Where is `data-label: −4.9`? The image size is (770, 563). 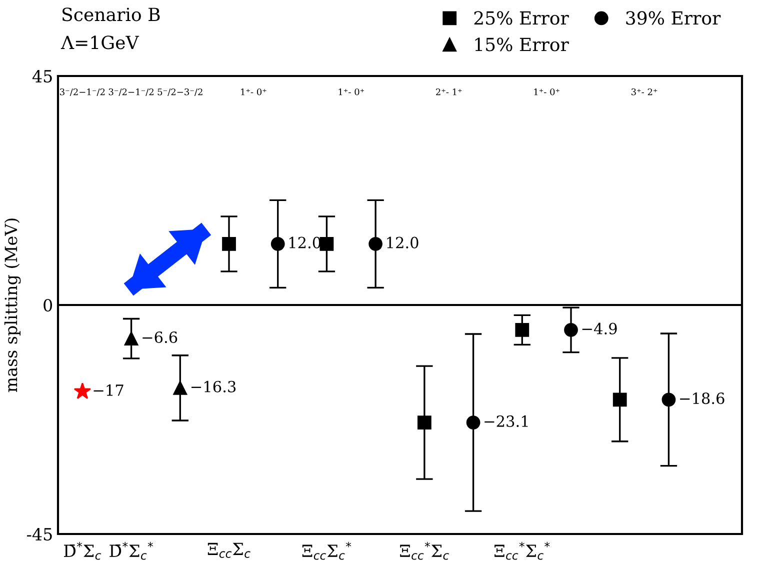
data-label: −4.9 is located at coordinates (599, 328).